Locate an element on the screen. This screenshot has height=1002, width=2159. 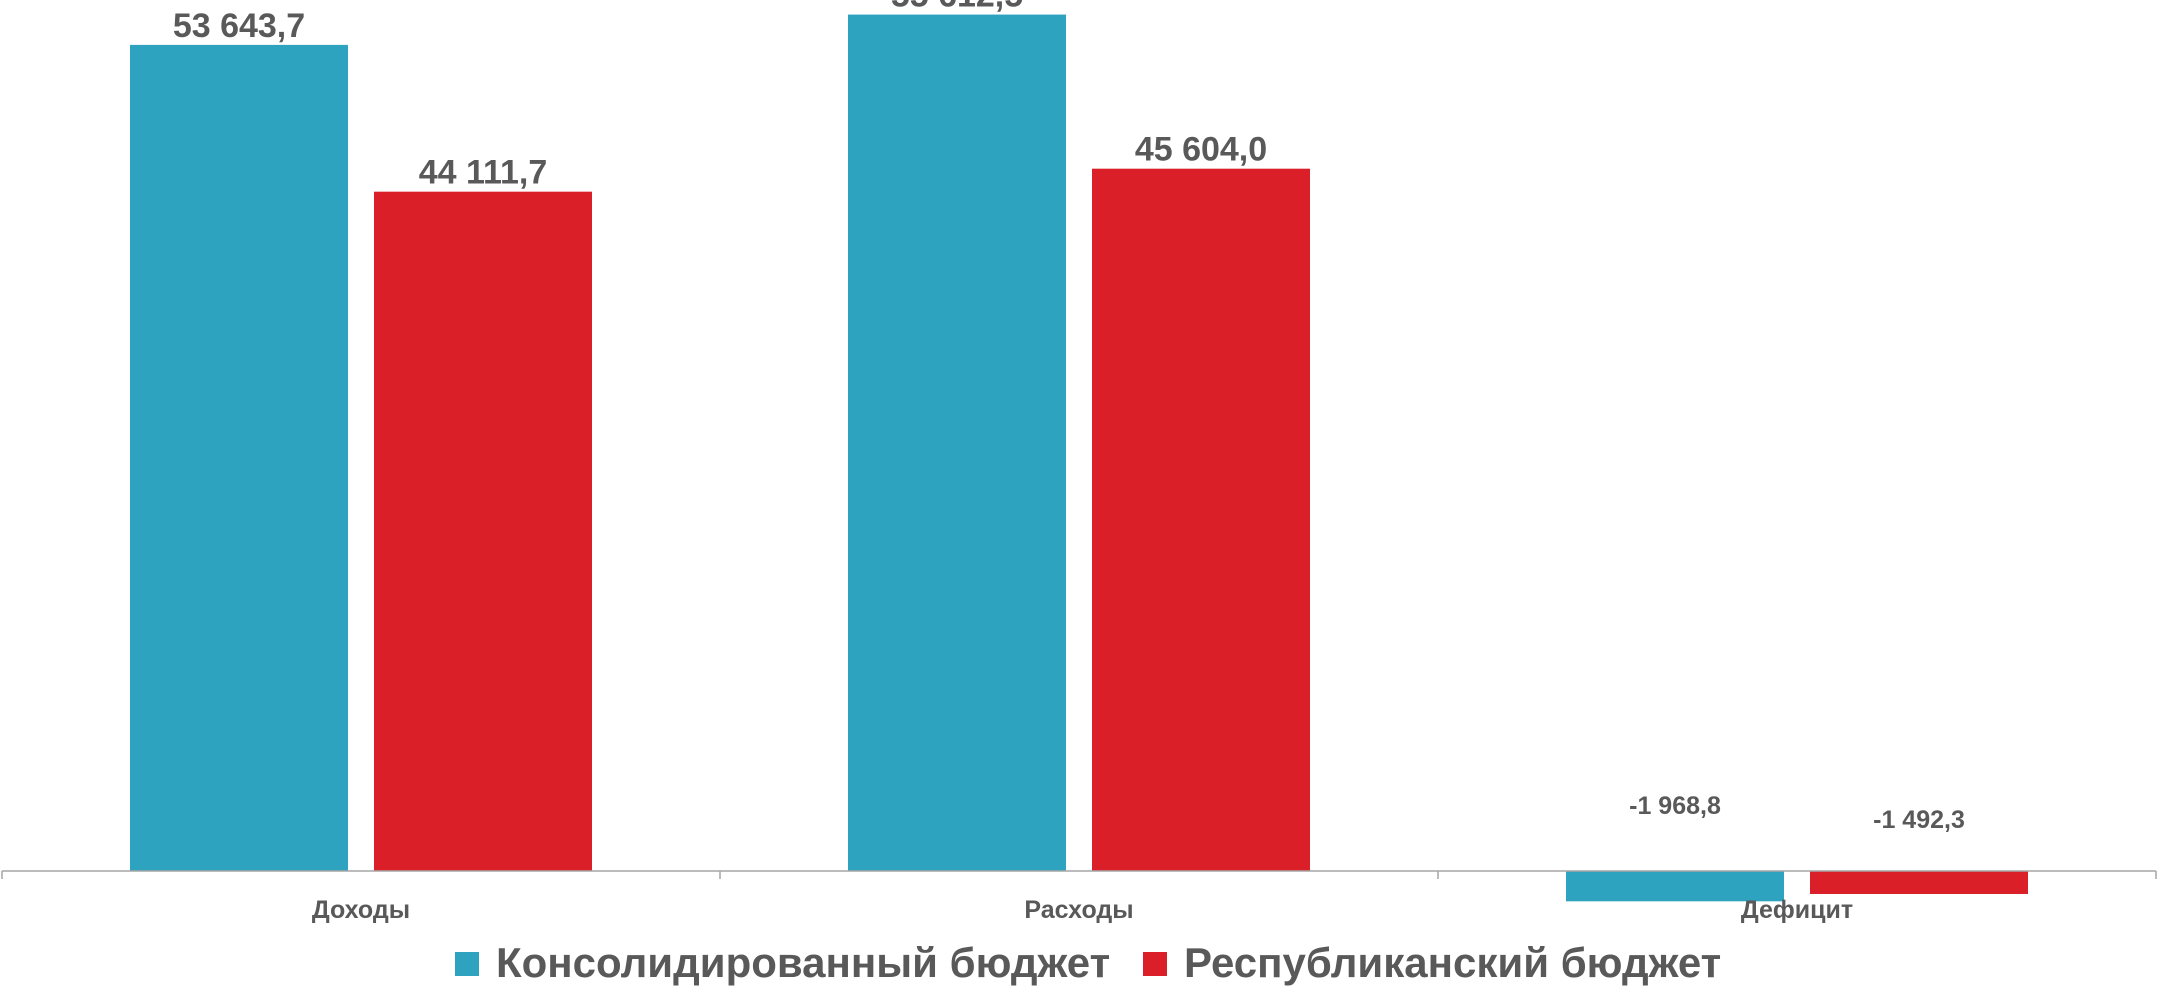
x-axis: Доходы Расходы Дефицит is located at coordinates (1079, 897).